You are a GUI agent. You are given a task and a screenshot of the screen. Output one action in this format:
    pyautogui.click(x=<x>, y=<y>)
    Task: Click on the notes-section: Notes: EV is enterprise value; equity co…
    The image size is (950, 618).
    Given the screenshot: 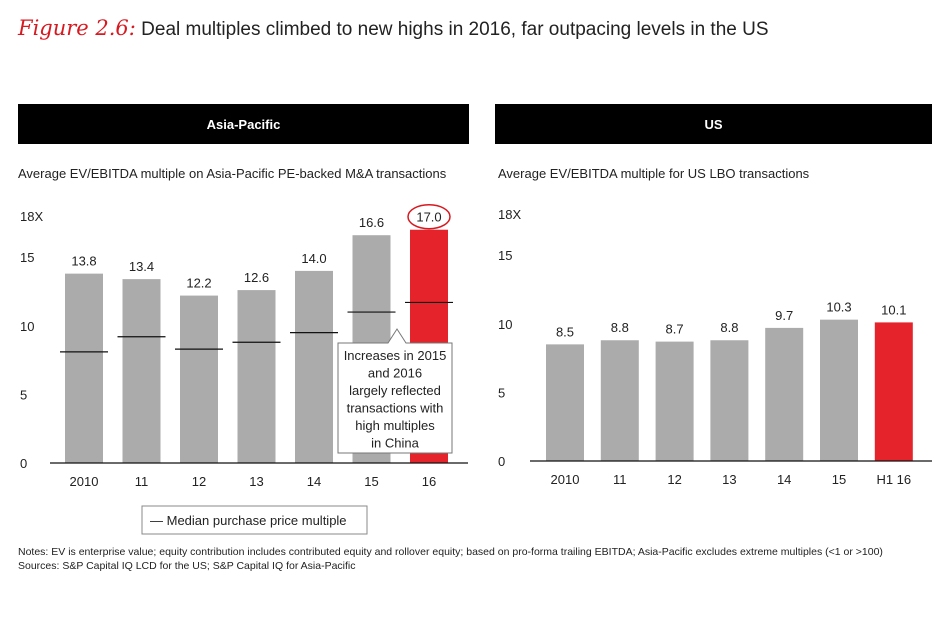 What is the action you would take?
    pyautogui.click(x=475, y=559)
    